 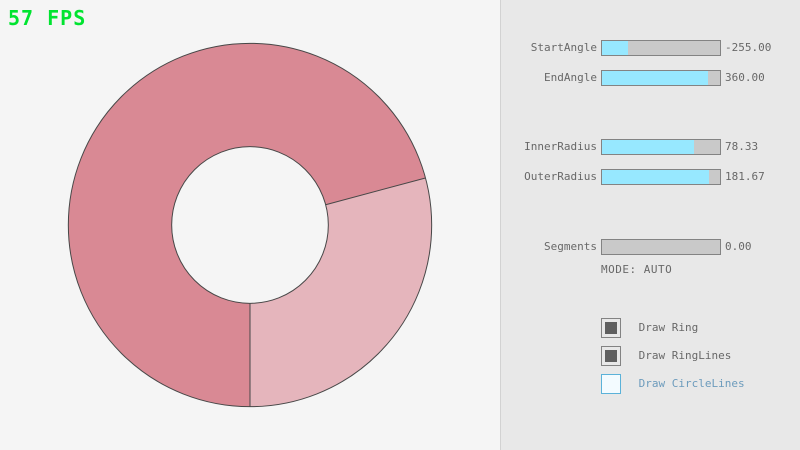 What do you see at coordinates (745, 176) in the screenshot?
I see `outerradius-value: 181.67` at bounding box center [745, 176].